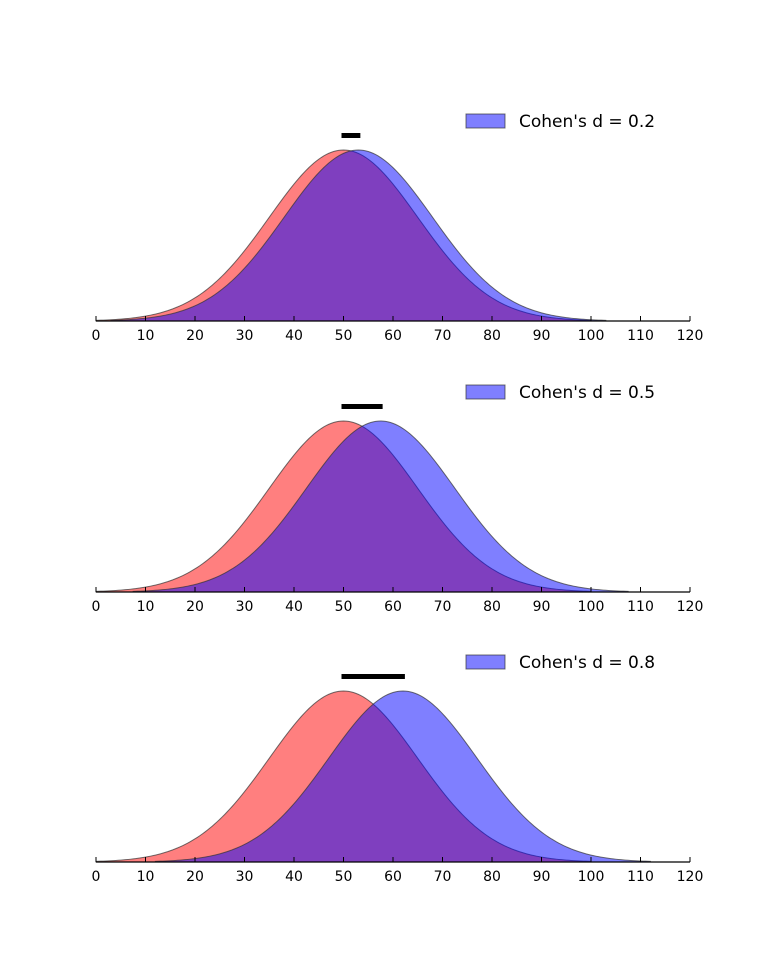 The height and width of the screenshot is (960, 767). Describe the element at coordinates (587, 663) in the screenshot. I see `legend-label: Cohen's d = 0.8` at that location.